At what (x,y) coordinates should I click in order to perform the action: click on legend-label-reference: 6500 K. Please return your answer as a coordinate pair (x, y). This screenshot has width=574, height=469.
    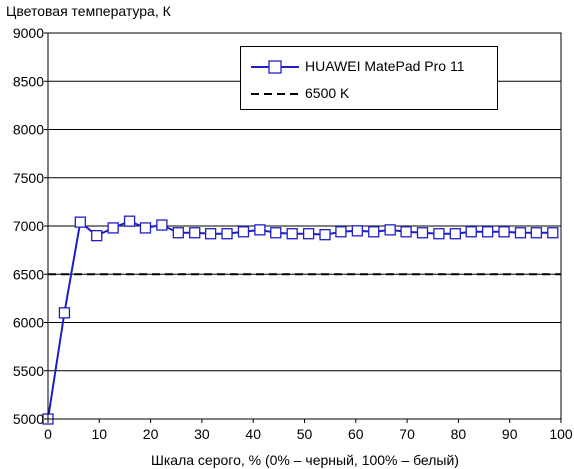
    Looking at the image, I should click on (327, 93).